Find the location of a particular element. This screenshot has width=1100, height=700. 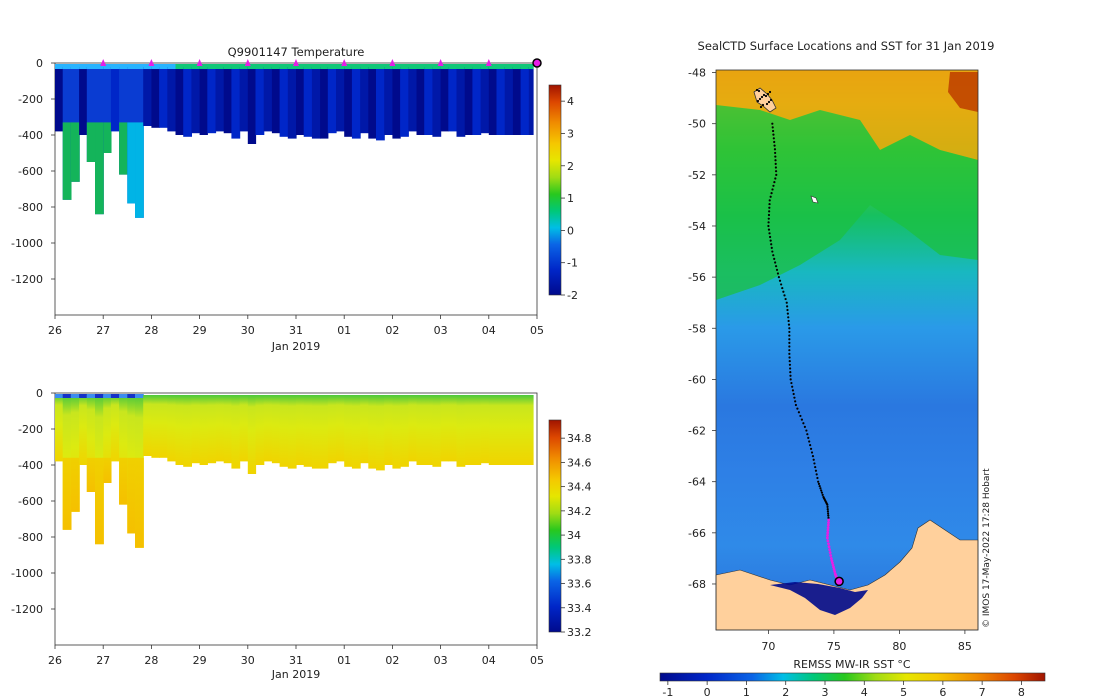

x-tick-label: 01 is located at coordinates (344, 660).